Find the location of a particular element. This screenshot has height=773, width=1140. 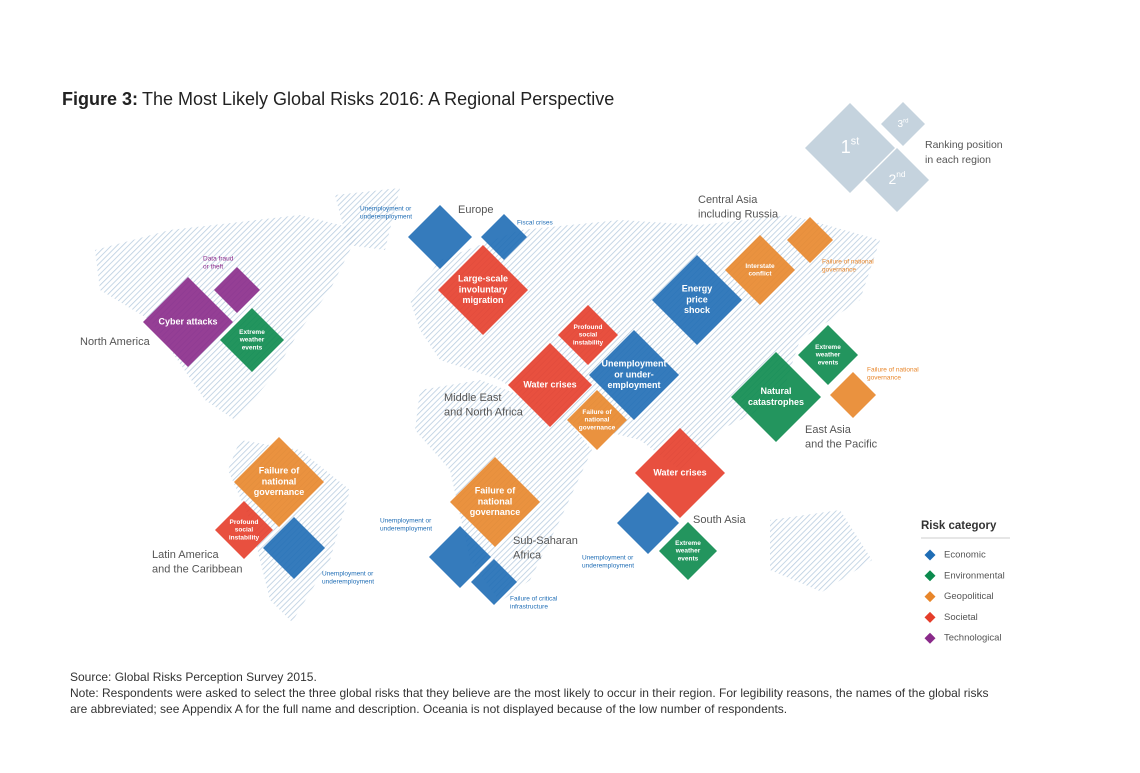

key-caption: in each region is located at coordinates (958, 160).